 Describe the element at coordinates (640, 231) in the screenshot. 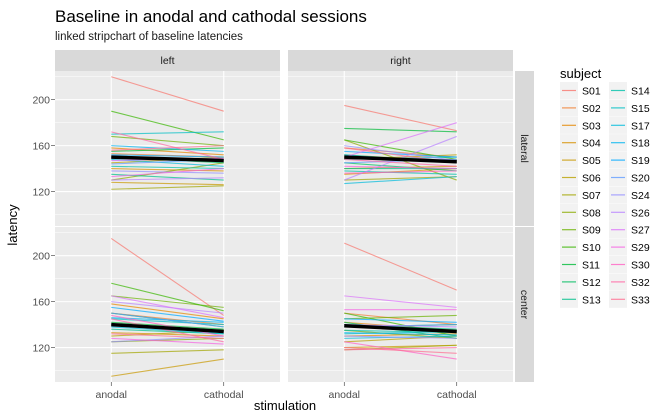

I see `legend-item-S27: S27` at that location.